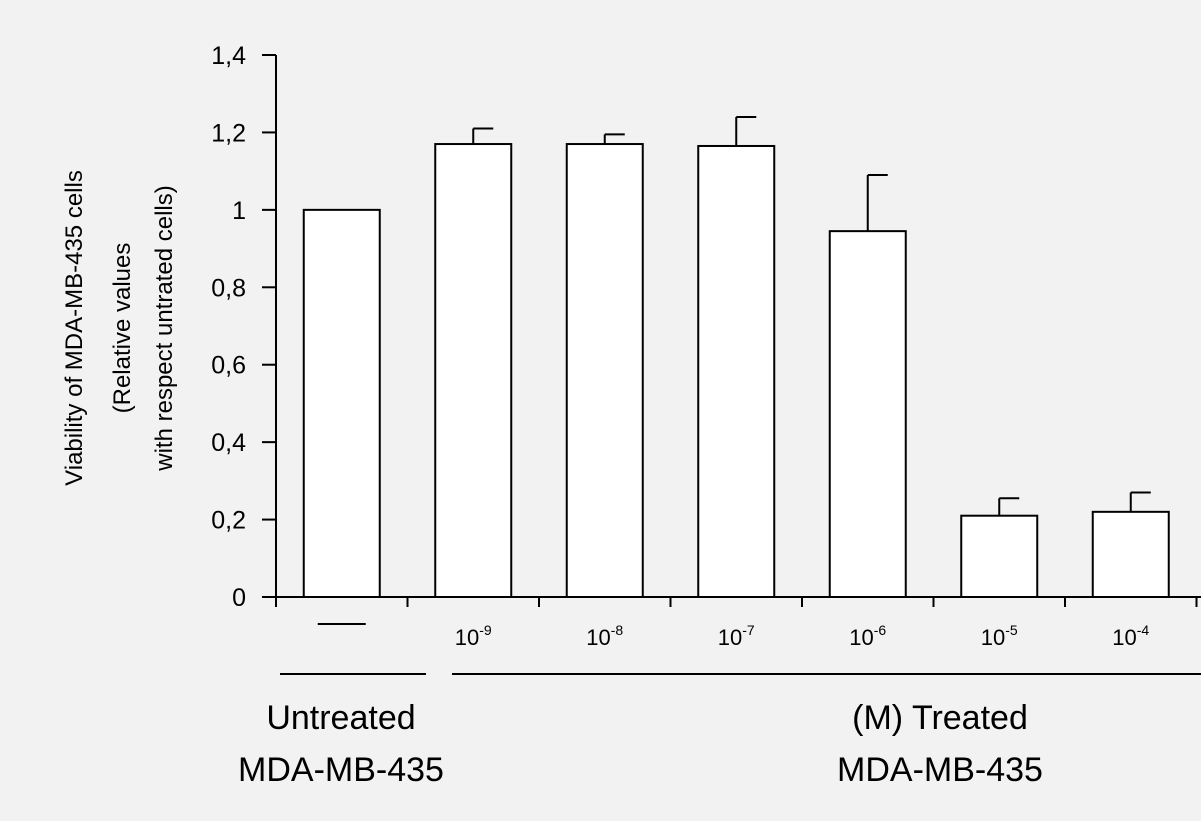 Image resolution: width=1201 pixels, height=821 pixels. I want to click on group-label-1-line-2: MDA-MB-435, so click(341, 770).